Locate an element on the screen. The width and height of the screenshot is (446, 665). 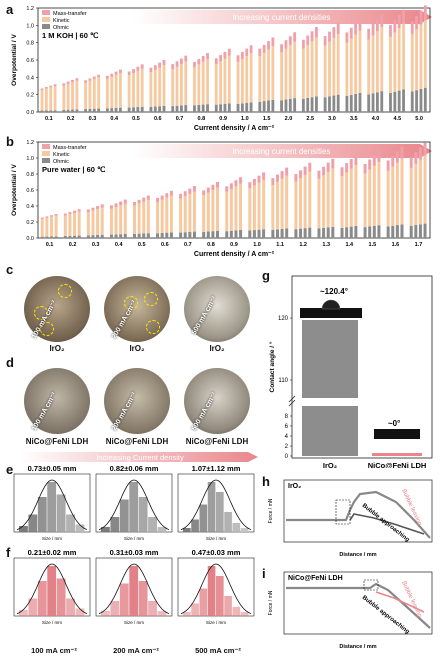
legend-swatch is located at coordinates (46, 19).